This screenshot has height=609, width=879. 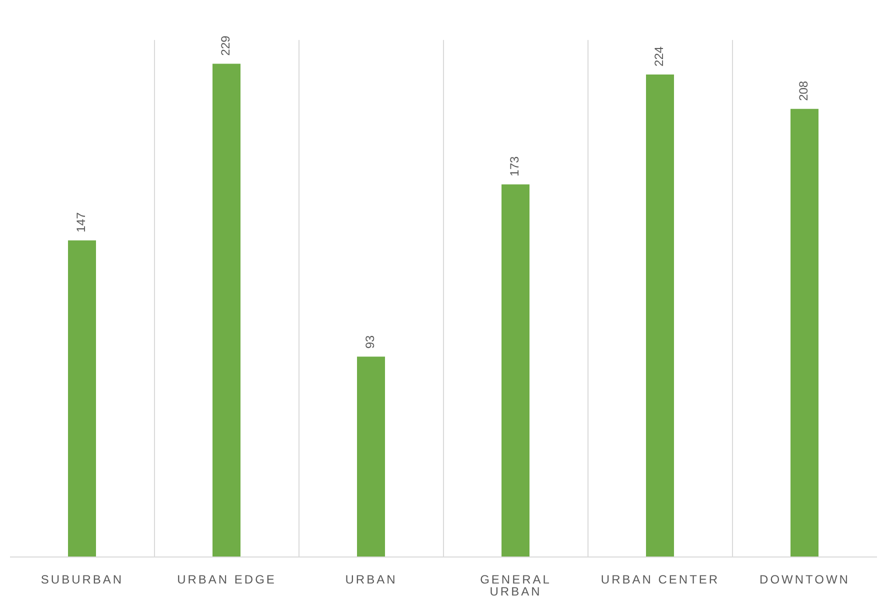 What do you see at coordinates (659, 56) in the screenshot?
I see `data-label: 224` at bounding box center [659, 56].